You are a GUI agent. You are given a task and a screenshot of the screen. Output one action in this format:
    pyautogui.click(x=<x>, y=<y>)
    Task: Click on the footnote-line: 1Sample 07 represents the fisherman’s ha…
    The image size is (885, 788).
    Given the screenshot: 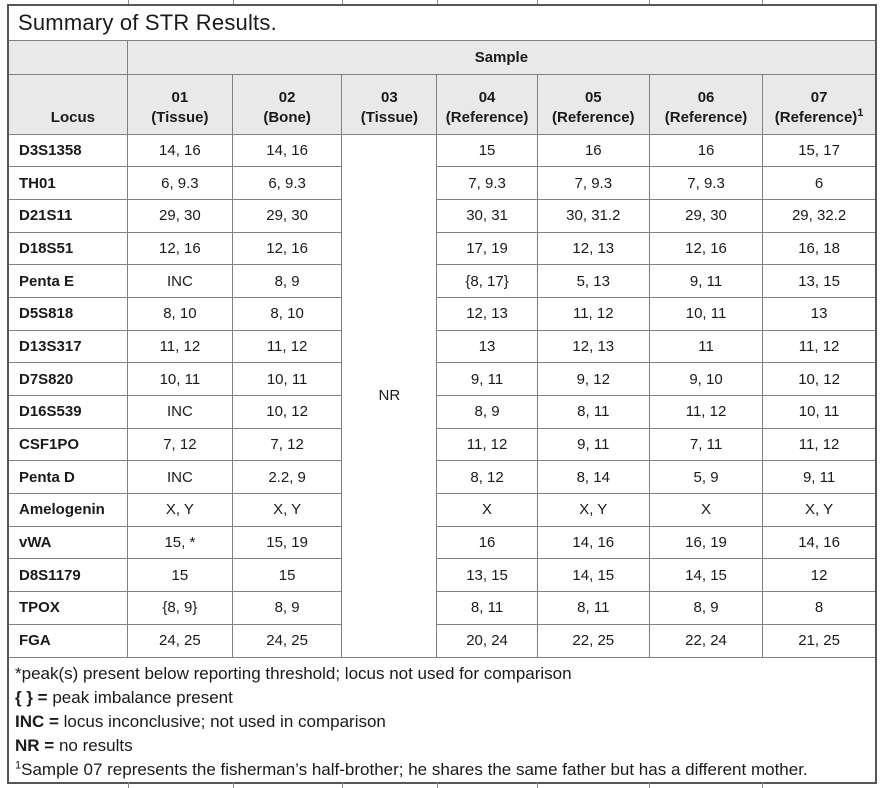 What is the action you would take?
    pyautogui.click(x=411, y=768)
    